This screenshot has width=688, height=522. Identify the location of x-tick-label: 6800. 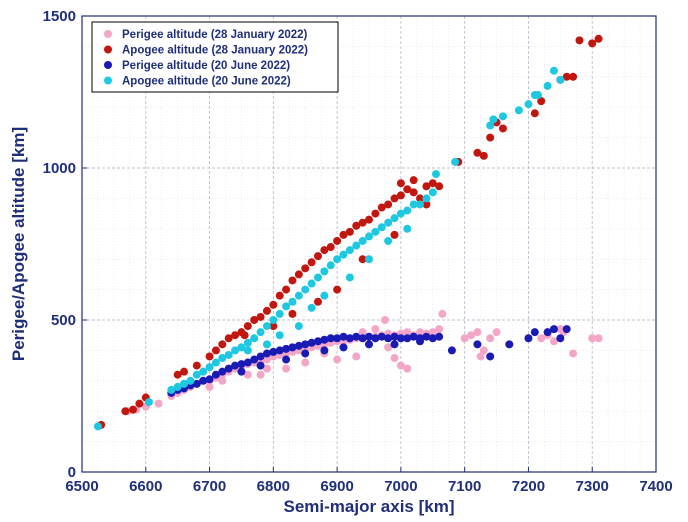
(273, 486).